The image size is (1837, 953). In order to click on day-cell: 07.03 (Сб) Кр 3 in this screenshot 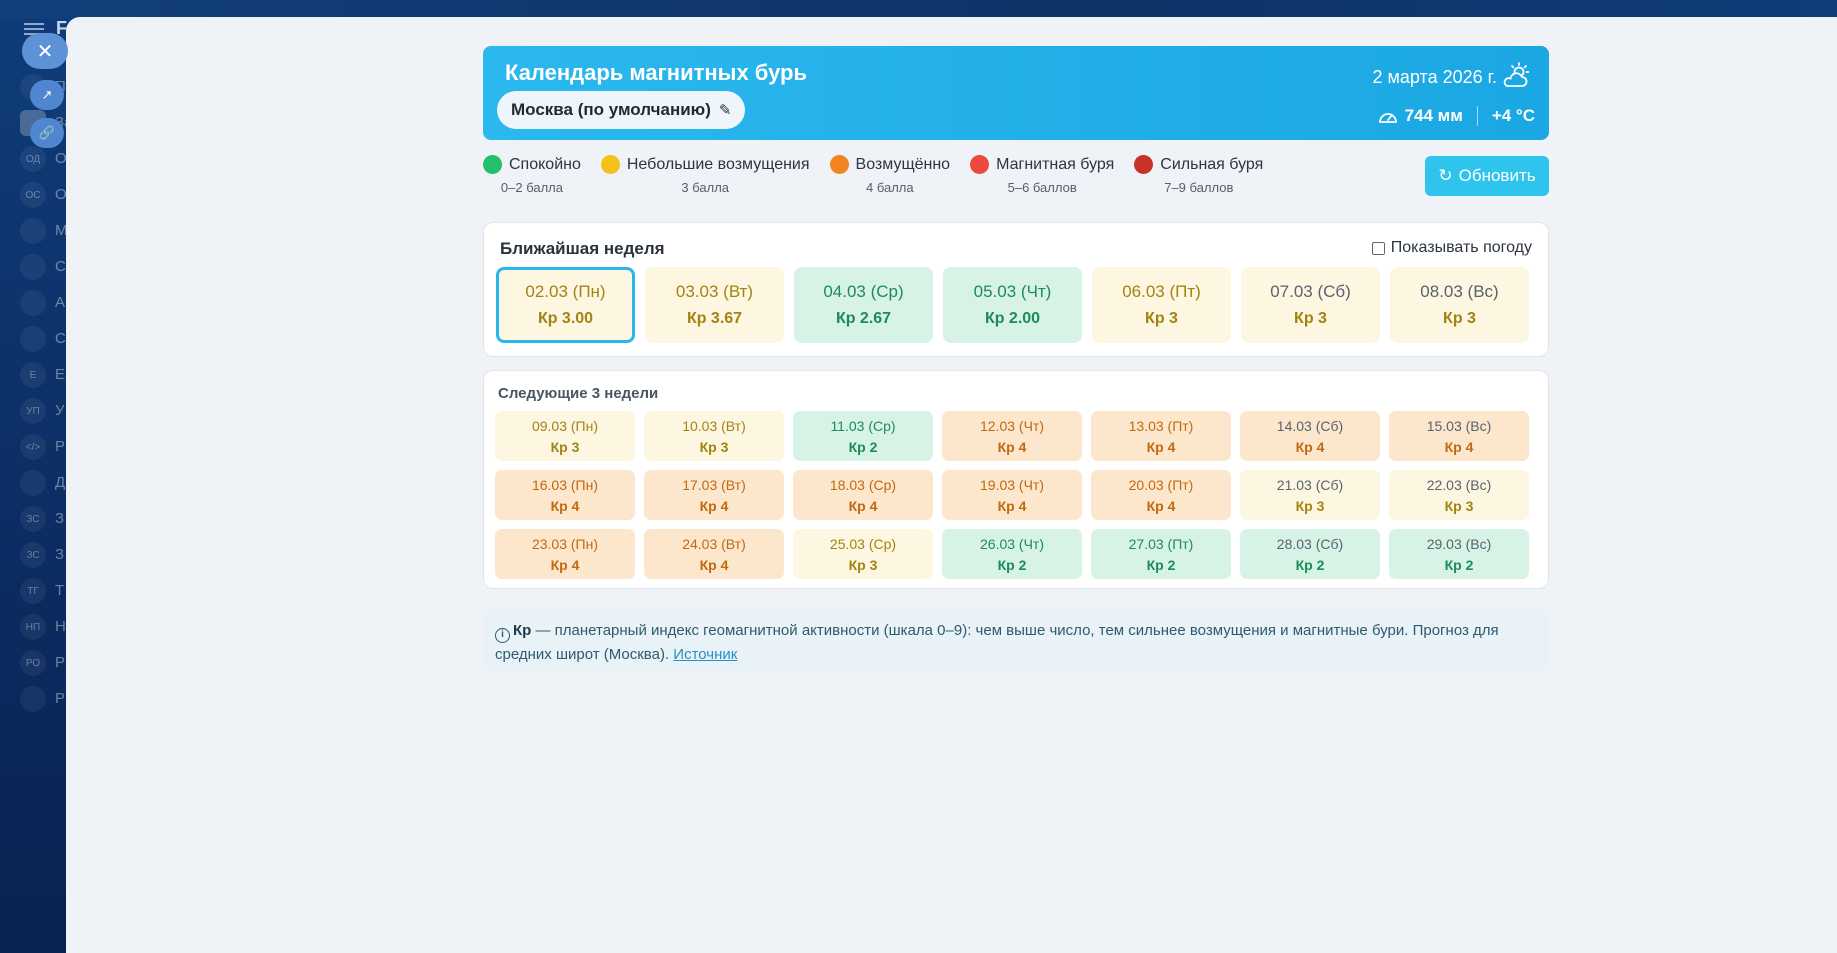, I will do `click(1310, 305)`.